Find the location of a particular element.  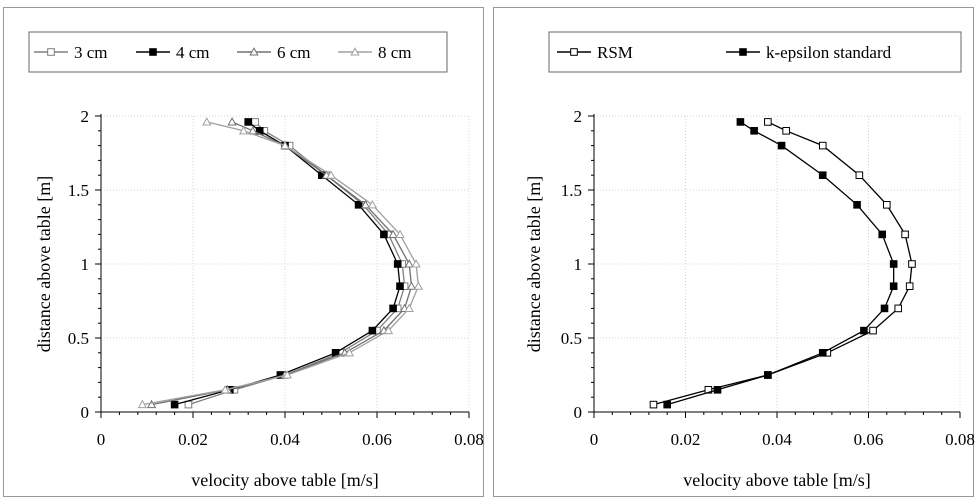

legend-label: RSM is located at coordinates (615, 52).